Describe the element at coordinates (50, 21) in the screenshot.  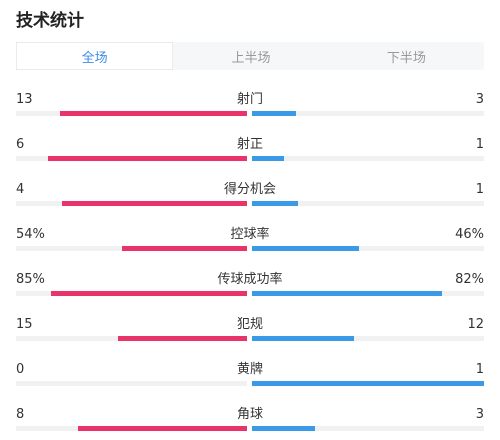
I see `page-title: 技术统计` at that location.